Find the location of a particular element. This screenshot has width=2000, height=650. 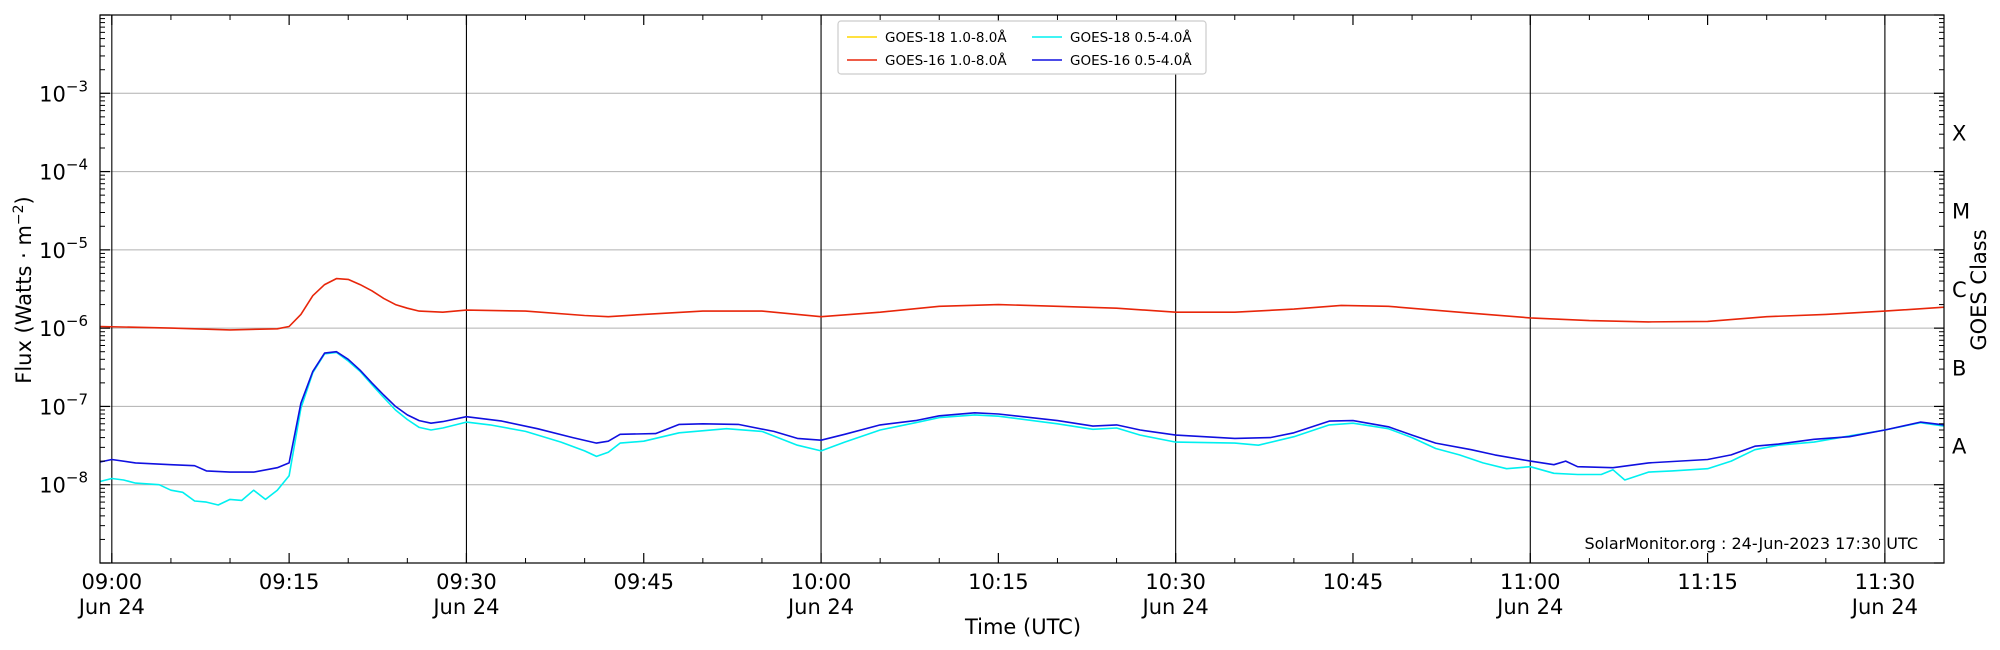

x-tick-date-8: Jun 24 is located at coordinates (1529, 607).